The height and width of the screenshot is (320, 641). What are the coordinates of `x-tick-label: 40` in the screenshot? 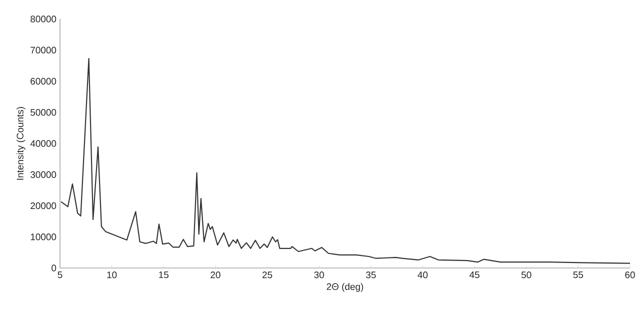 It's located at (423, 275).